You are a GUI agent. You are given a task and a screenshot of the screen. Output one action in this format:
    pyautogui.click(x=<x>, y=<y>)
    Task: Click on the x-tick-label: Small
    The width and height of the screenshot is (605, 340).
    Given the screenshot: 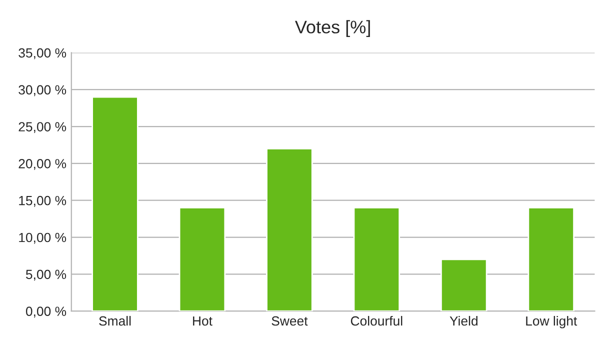 What is the action you would take?
    pyautogui.click(x=115, y=321)
    